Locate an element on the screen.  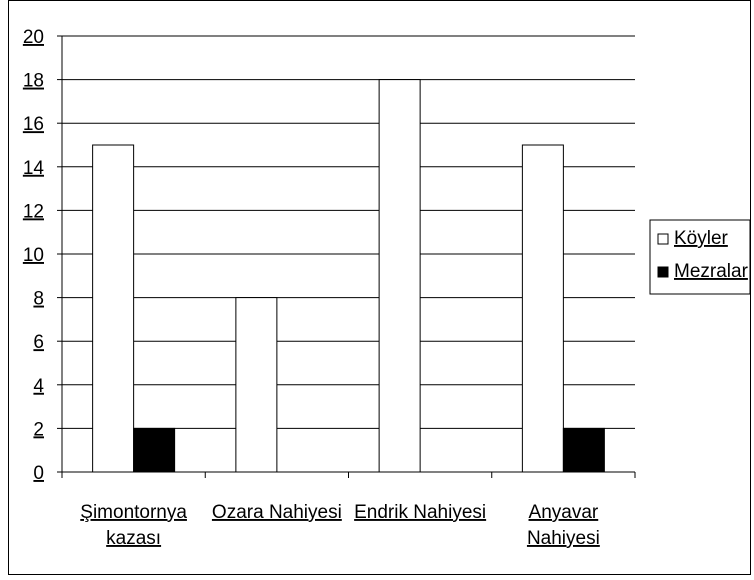
y-tick-label: 10 is located at coordinates (33, 255).